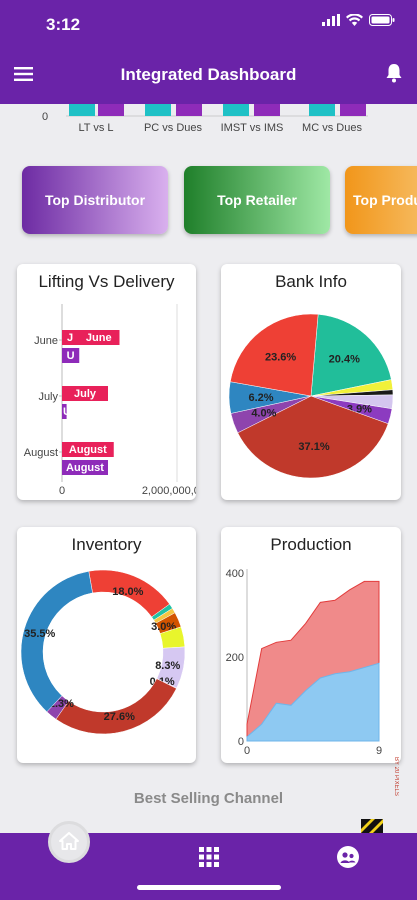 This screenshot has width=417, height=900. I want to click on debug-strip: BY 20 PIXELS, so click(380, 796).